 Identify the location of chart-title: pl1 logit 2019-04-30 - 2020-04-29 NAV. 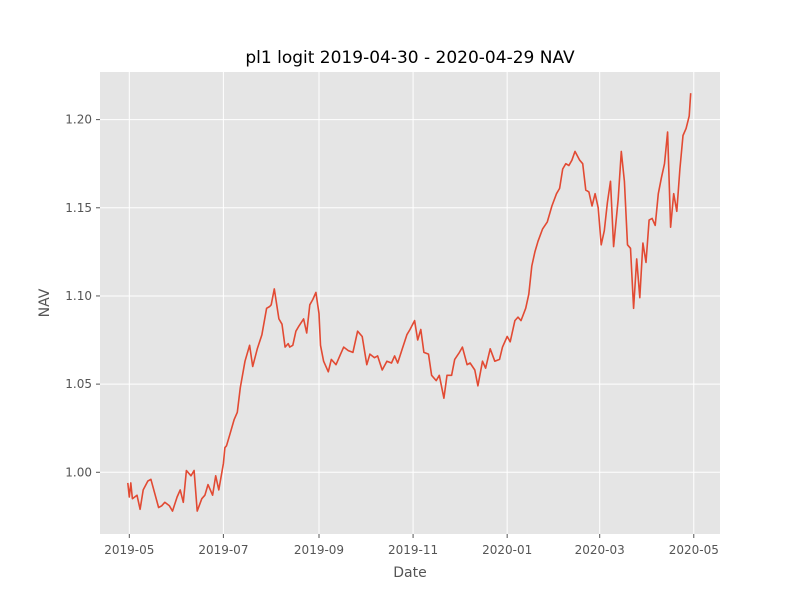
(410, 58).